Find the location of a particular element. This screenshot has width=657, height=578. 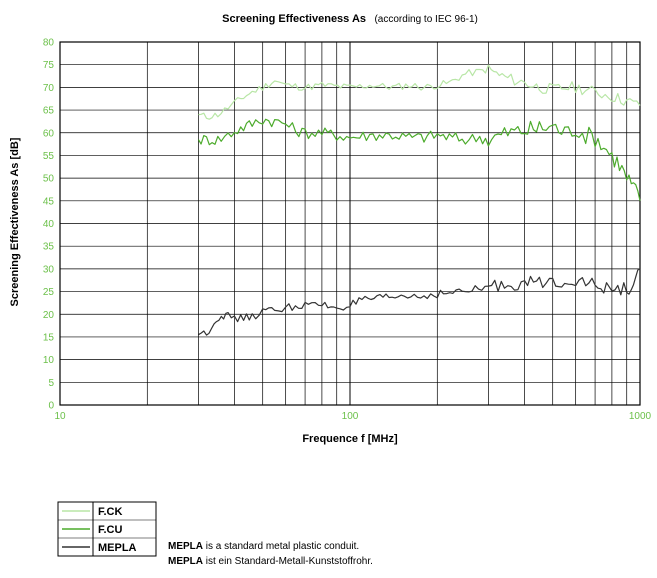

y-tick-label: 5 is located at coordinates (51, 383).